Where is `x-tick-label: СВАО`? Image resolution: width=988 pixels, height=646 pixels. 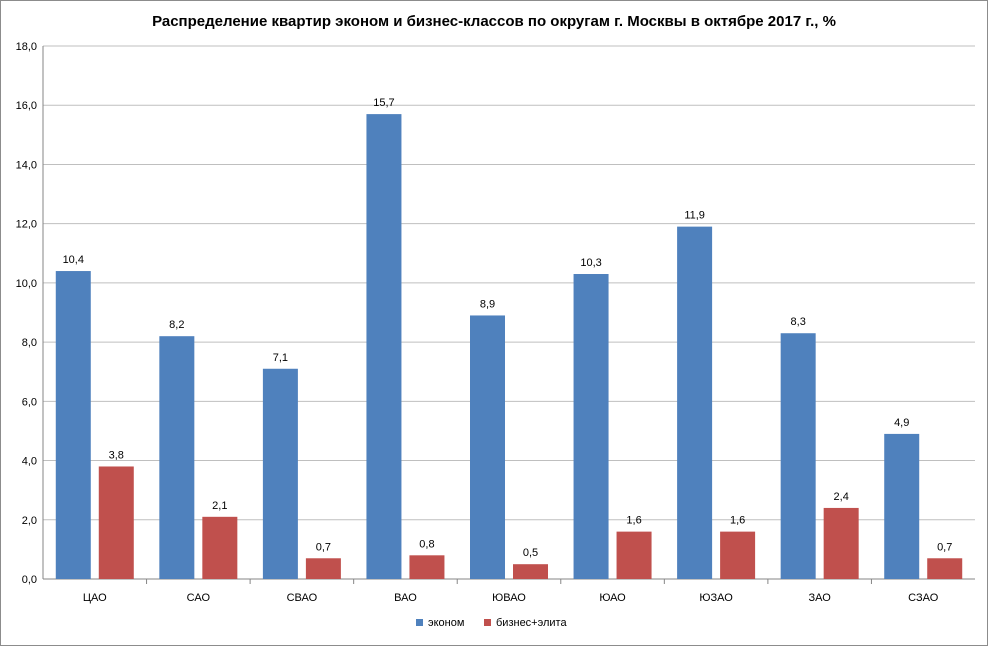 x-tick-label: СВАО is located at coordinates (302, 598).